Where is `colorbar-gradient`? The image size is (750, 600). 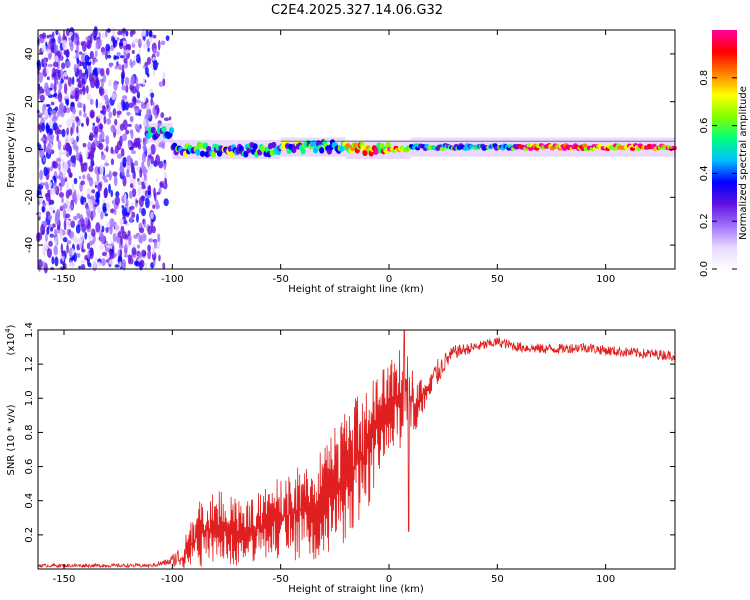 colorbar-gradient is located at coordinates (724, 149).